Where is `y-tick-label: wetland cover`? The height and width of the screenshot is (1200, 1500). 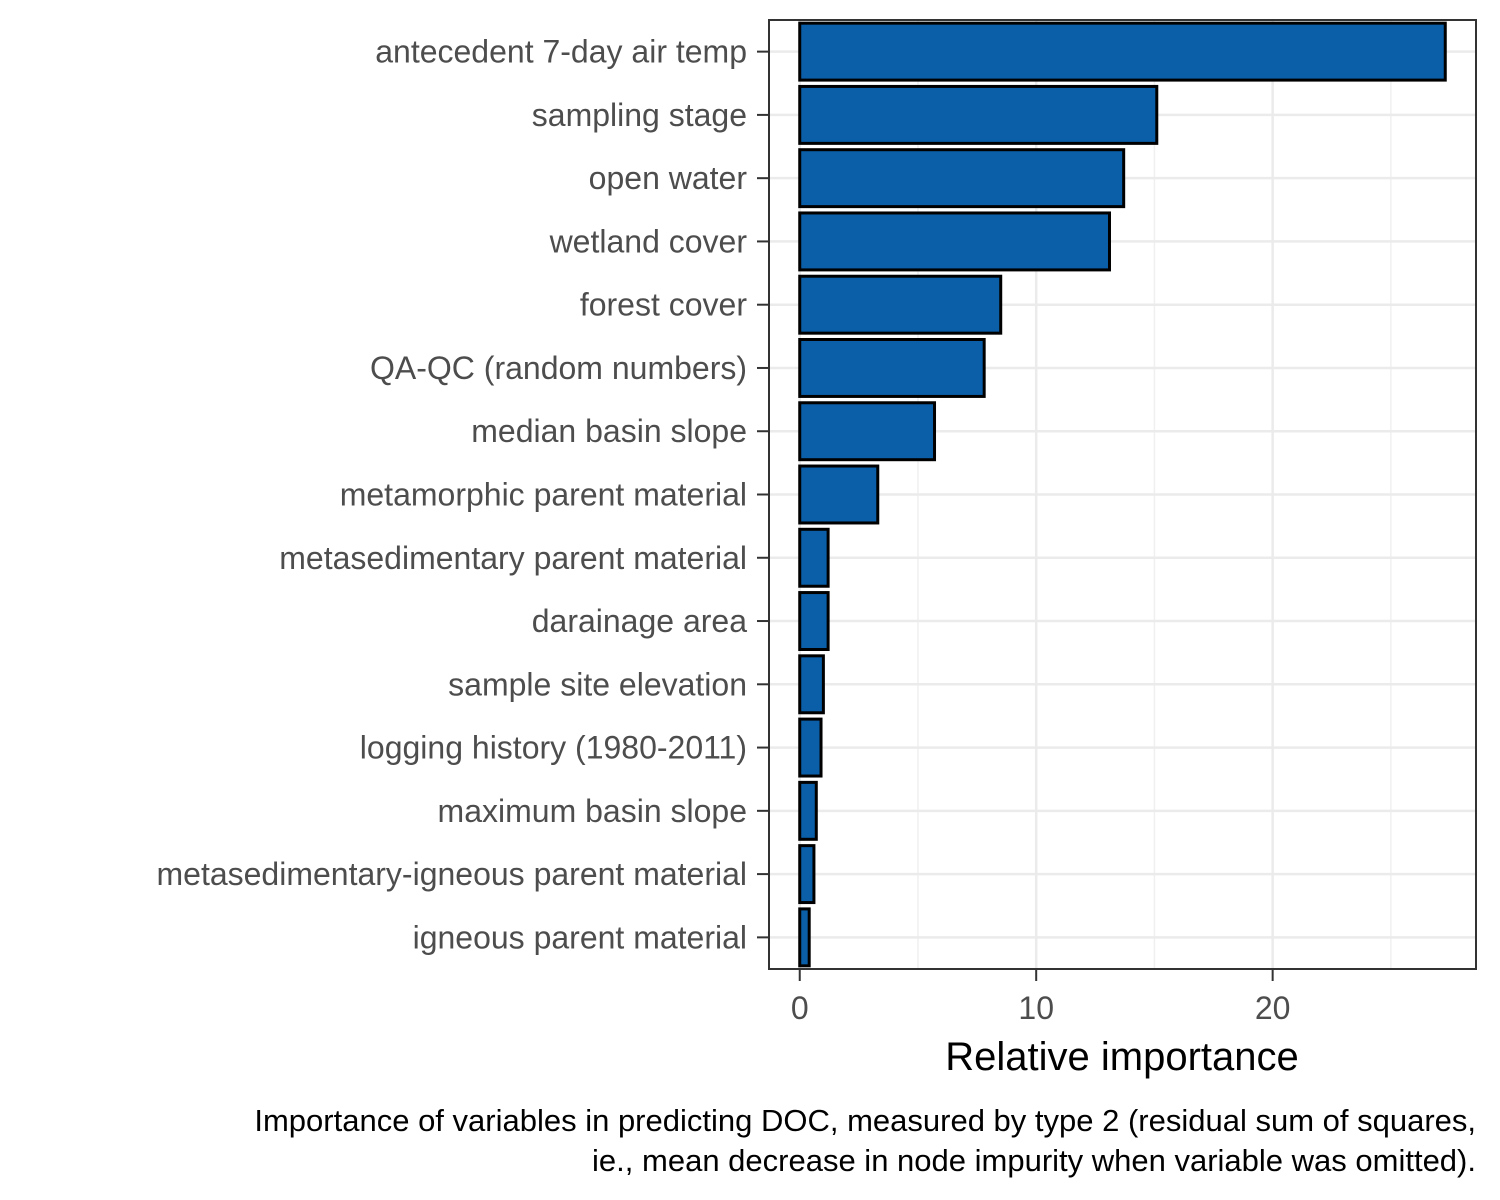 y-tick-label: wetland cover is located at coordinates (648, 241).